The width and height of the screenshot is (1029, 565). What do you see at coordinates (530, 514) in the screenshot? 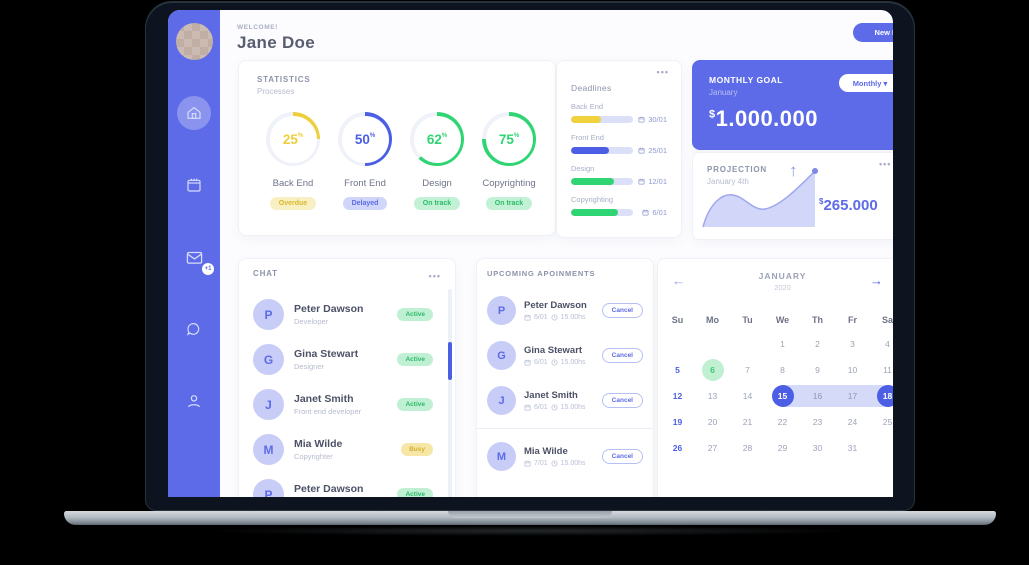
I see `laptop-base-notch` at bounding box center [530, 514].